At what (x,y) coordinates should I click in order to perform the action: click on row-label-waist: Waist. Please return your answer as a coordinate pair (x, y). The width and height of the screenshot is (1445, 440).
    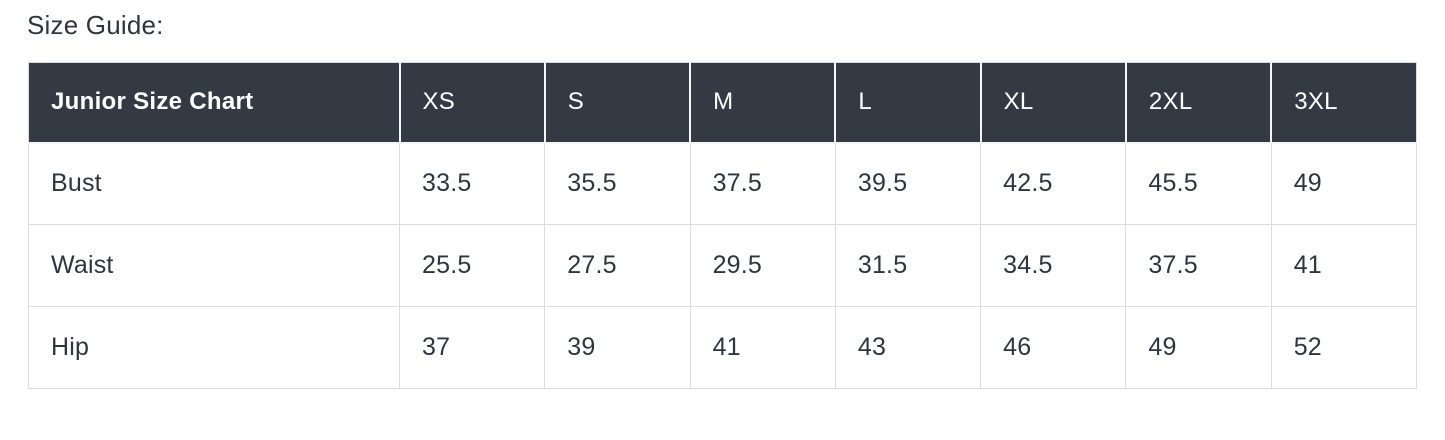
    Looking at the image, I should click on (214, 265).